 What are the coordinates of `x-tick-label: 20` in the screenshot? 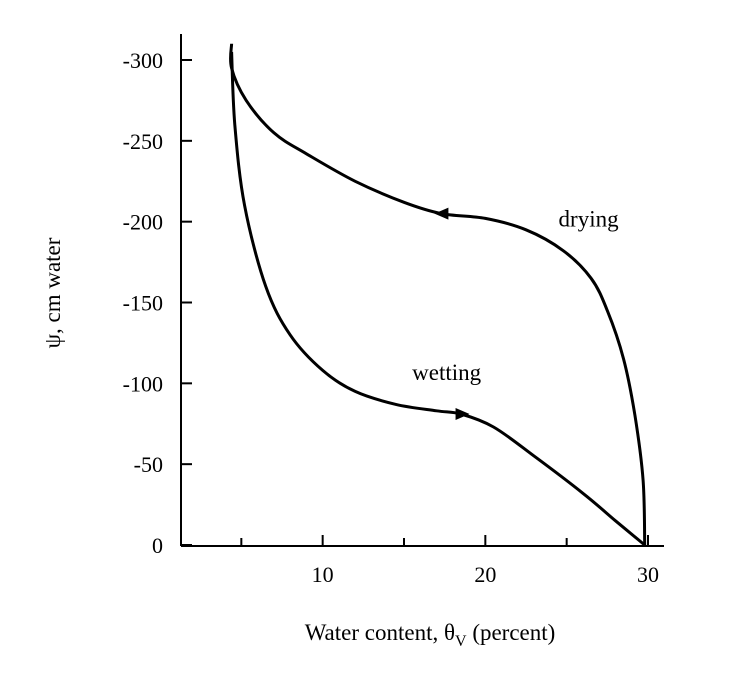 It's located at (485, 574).